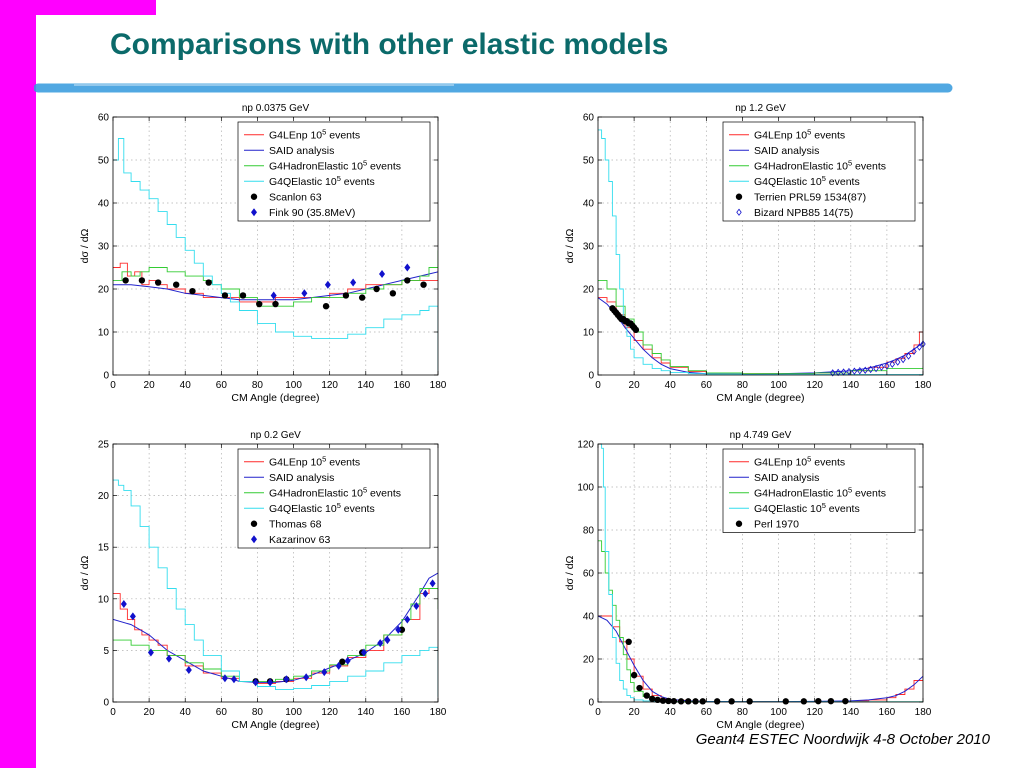 This screenshot has height=768, width=1024. Describe the element at coordinates (18, 384) in the screenshot. I see `sidebar-magenta-bar` at that location.